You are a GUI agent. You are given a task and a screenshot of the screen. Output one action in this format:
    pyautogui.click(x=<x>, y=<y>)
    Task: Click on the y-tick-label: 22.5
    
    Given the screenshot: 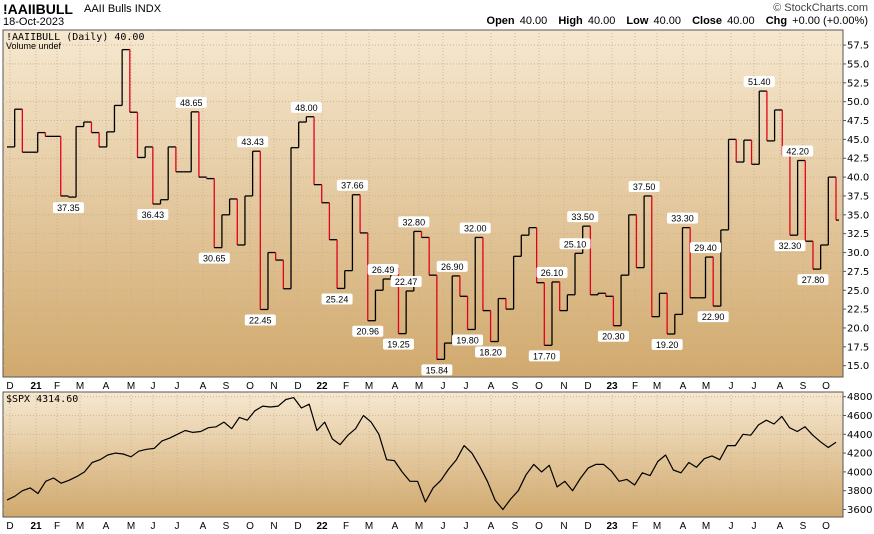 What is the action you would take?
    pyautogui.click(x=858, y=310)
    